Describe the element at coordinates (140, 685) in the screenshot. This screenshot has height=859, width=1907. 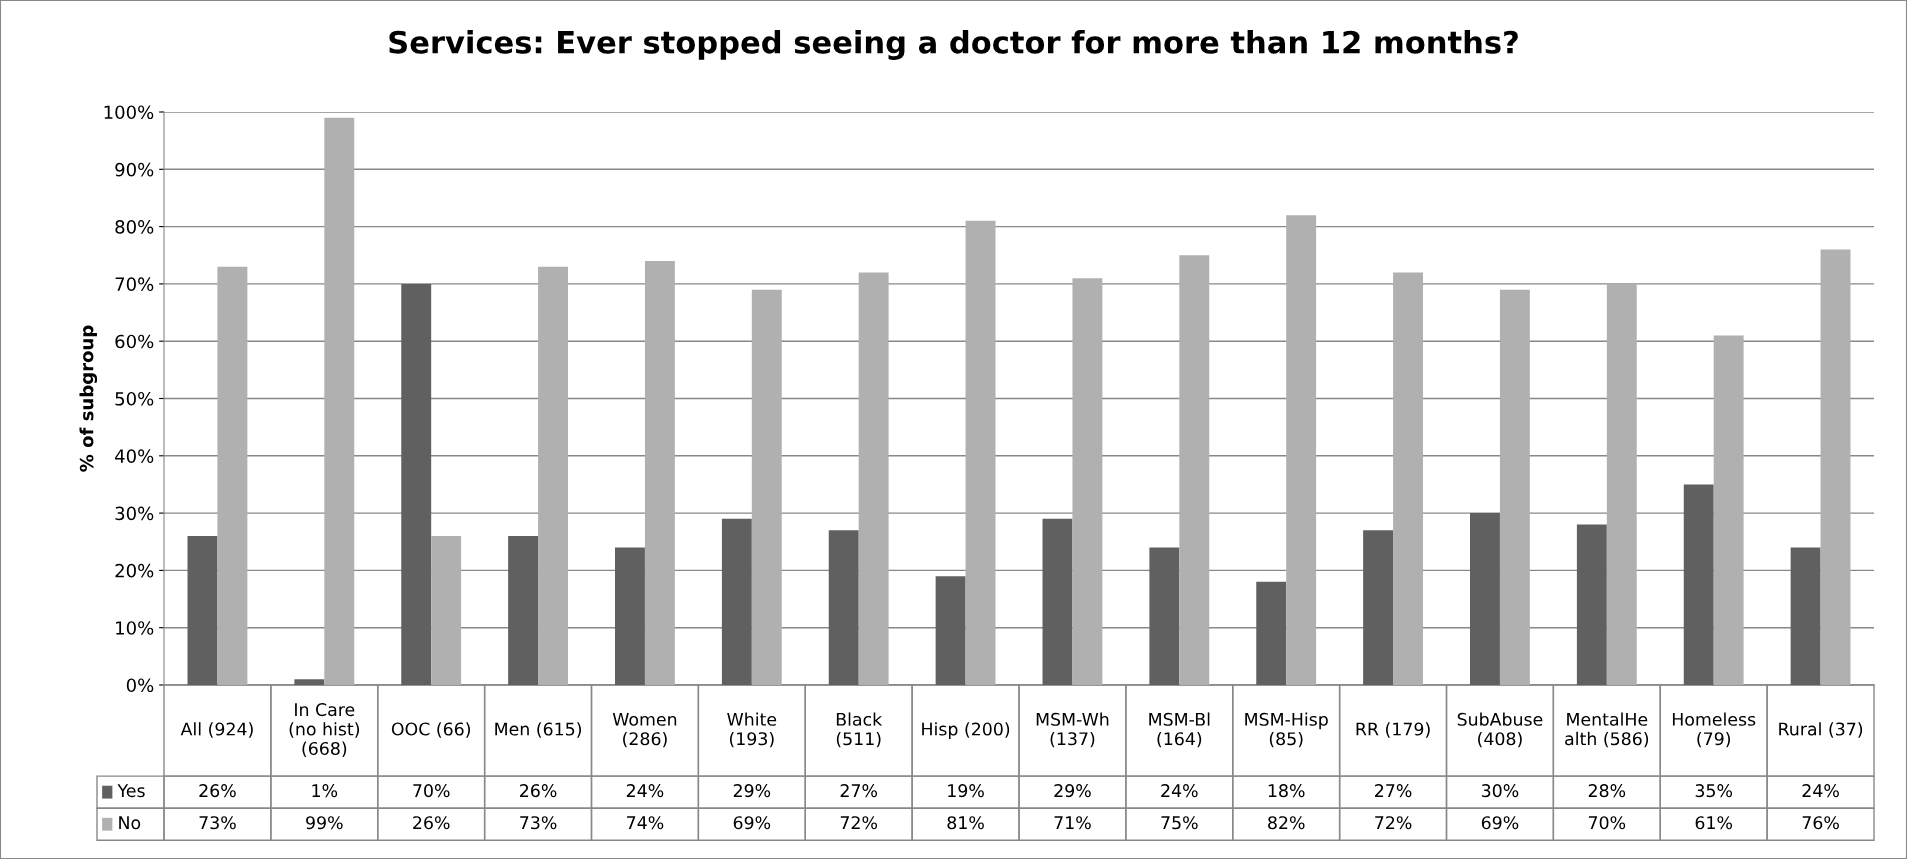
I see `y-tick-label: 0%` at that location.